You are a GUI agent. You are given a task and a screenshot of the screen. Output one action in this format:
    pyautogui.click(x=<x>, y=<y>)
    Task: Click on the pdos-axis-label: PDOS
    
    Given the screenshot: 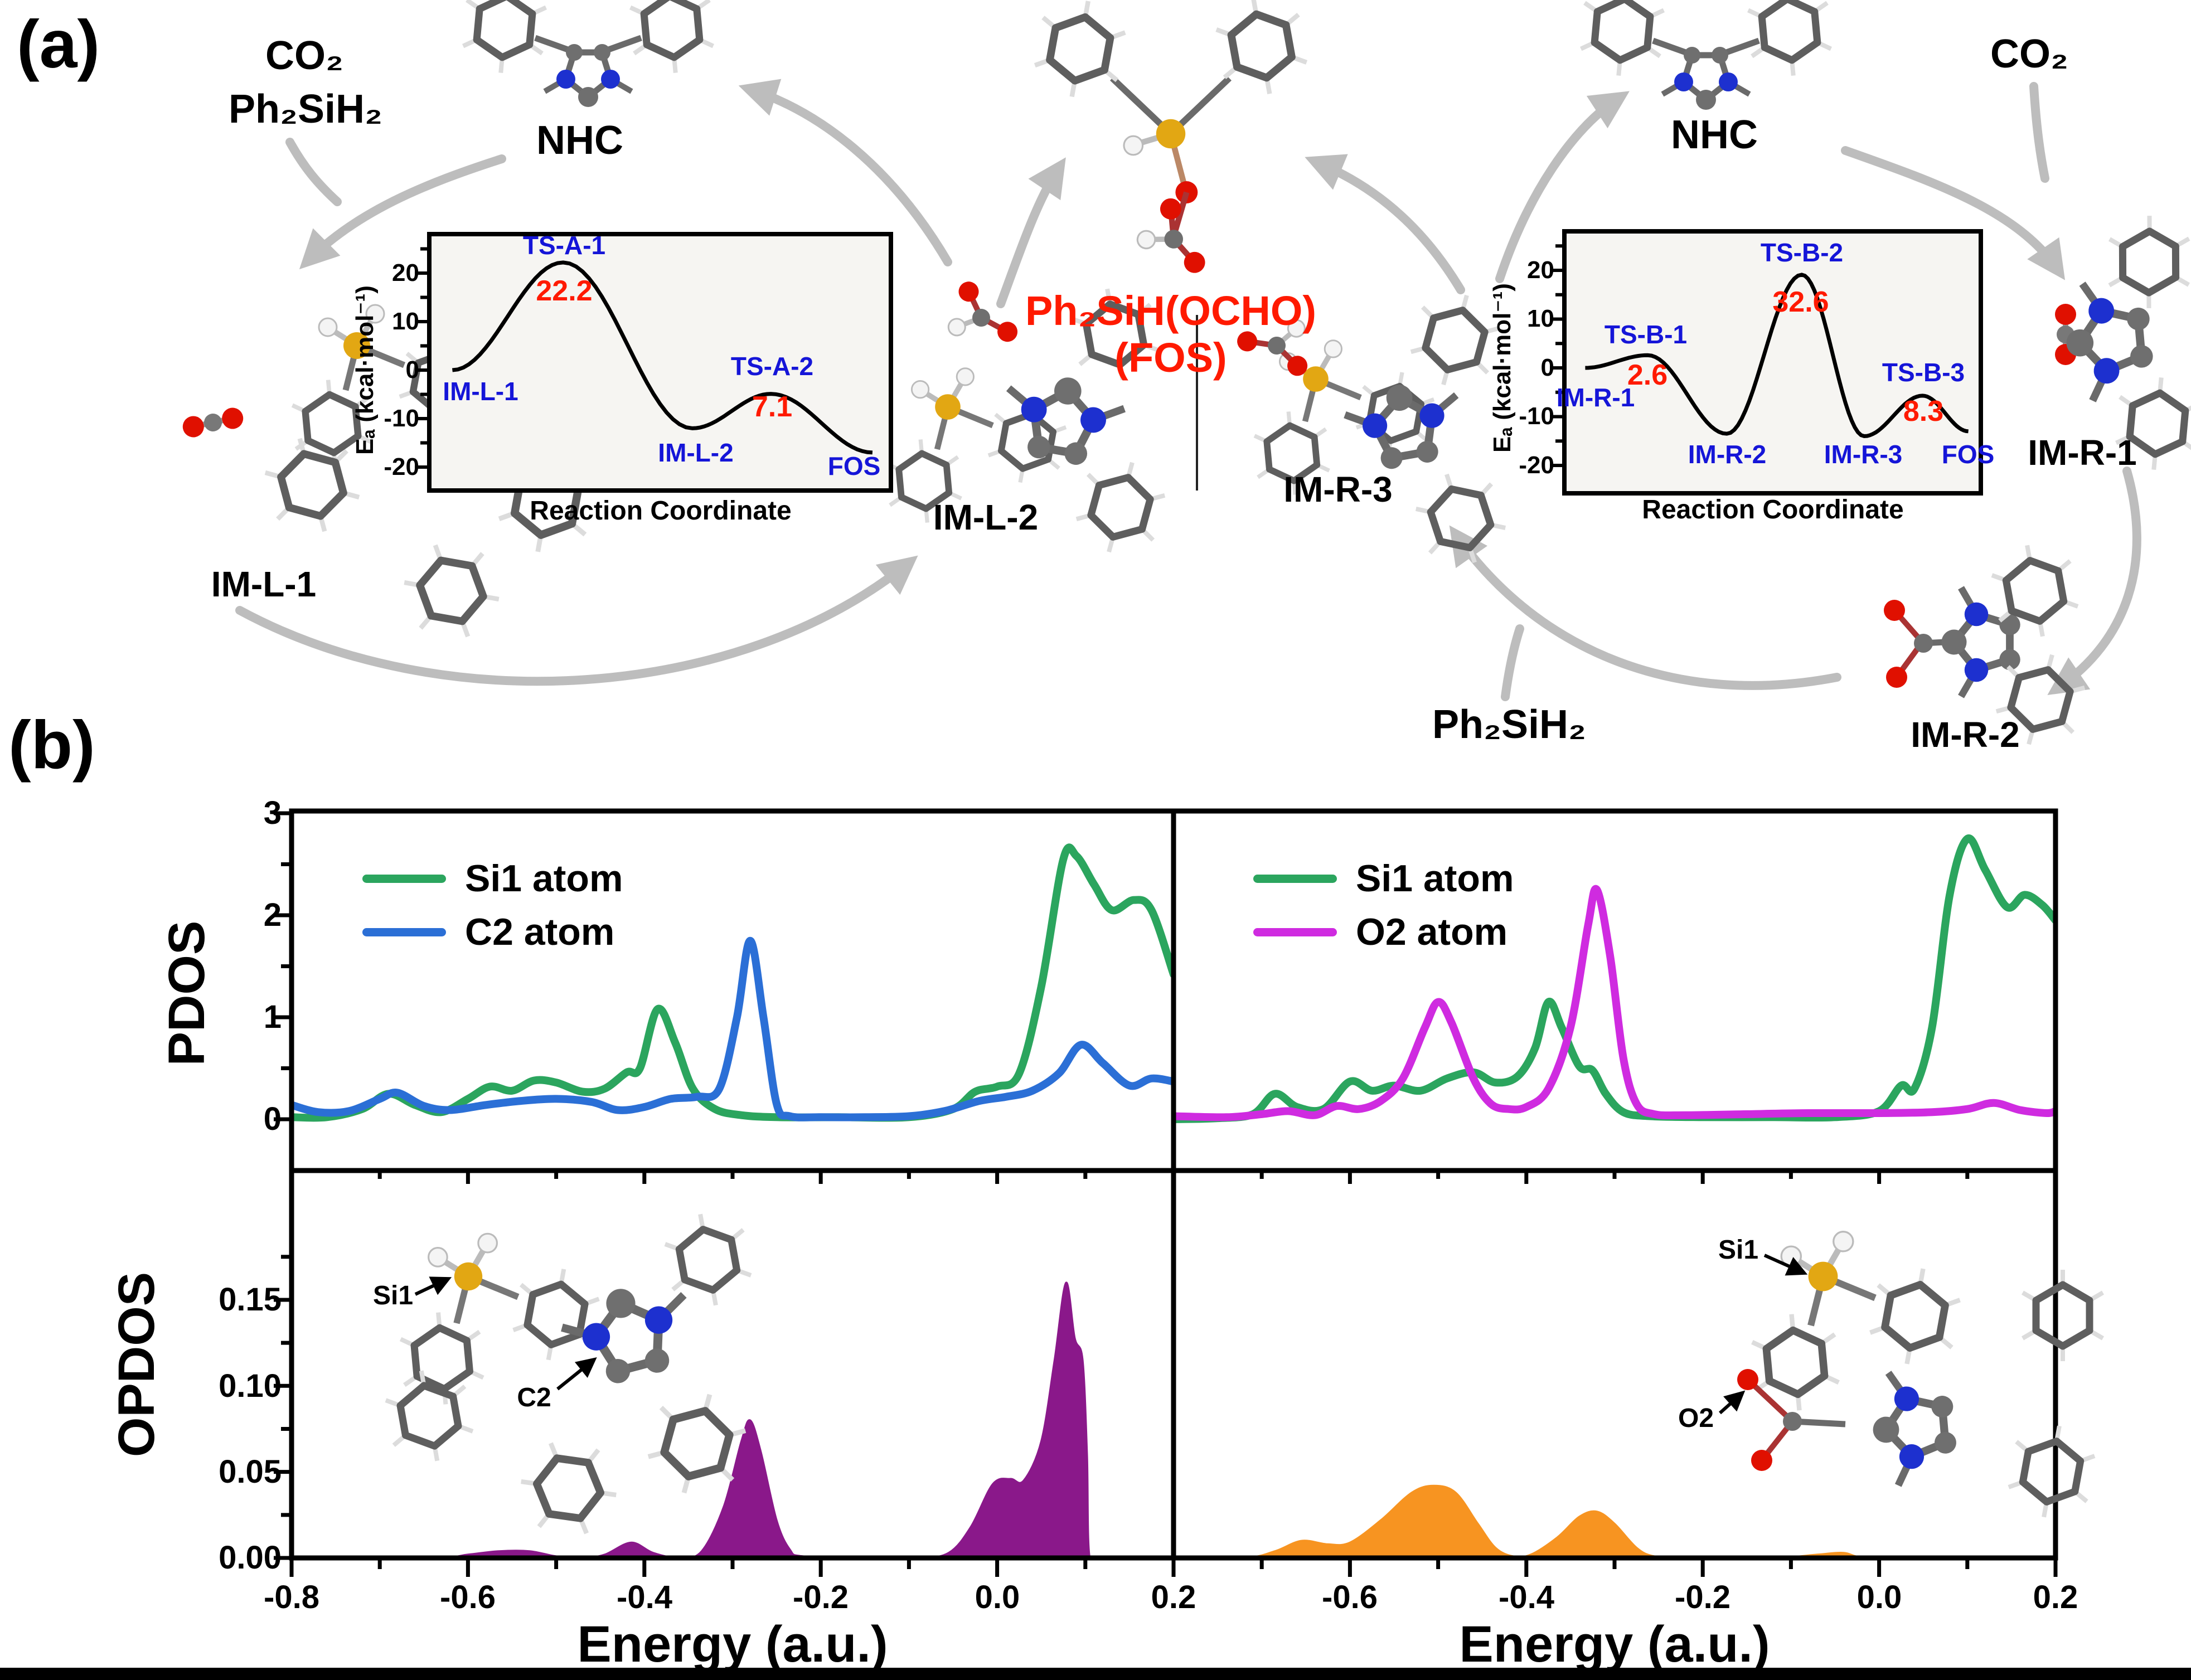 What is the action you would take?
    pyautogui.click(x=186, y=993)
    